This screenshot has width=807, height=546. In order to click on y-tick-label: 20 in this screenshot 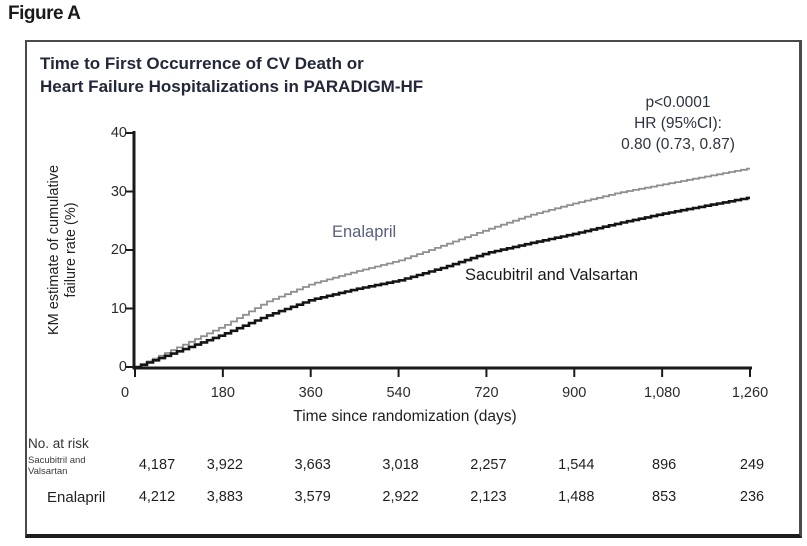, I will do `click(118, 250)`.